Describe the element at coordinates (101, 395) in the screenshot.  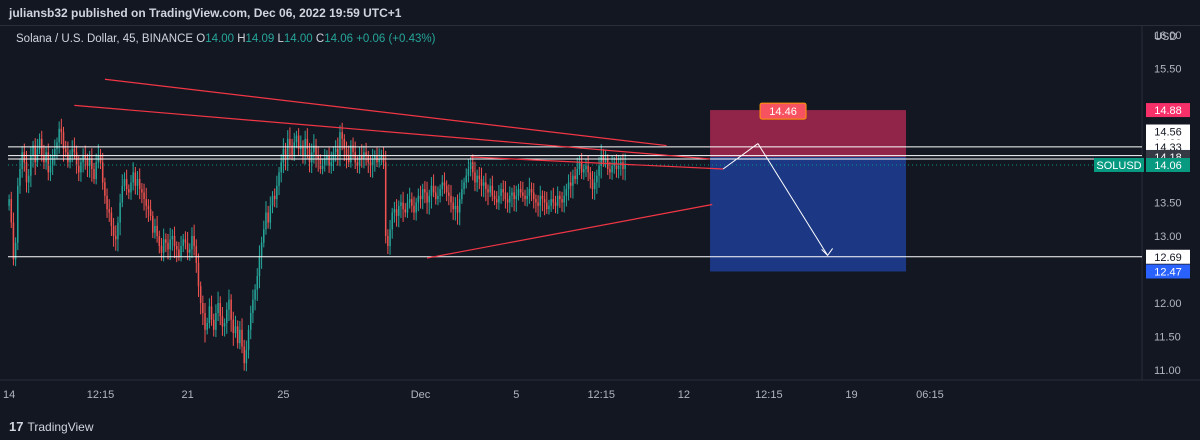
I see `time-tick-label: 12:15` at that location.